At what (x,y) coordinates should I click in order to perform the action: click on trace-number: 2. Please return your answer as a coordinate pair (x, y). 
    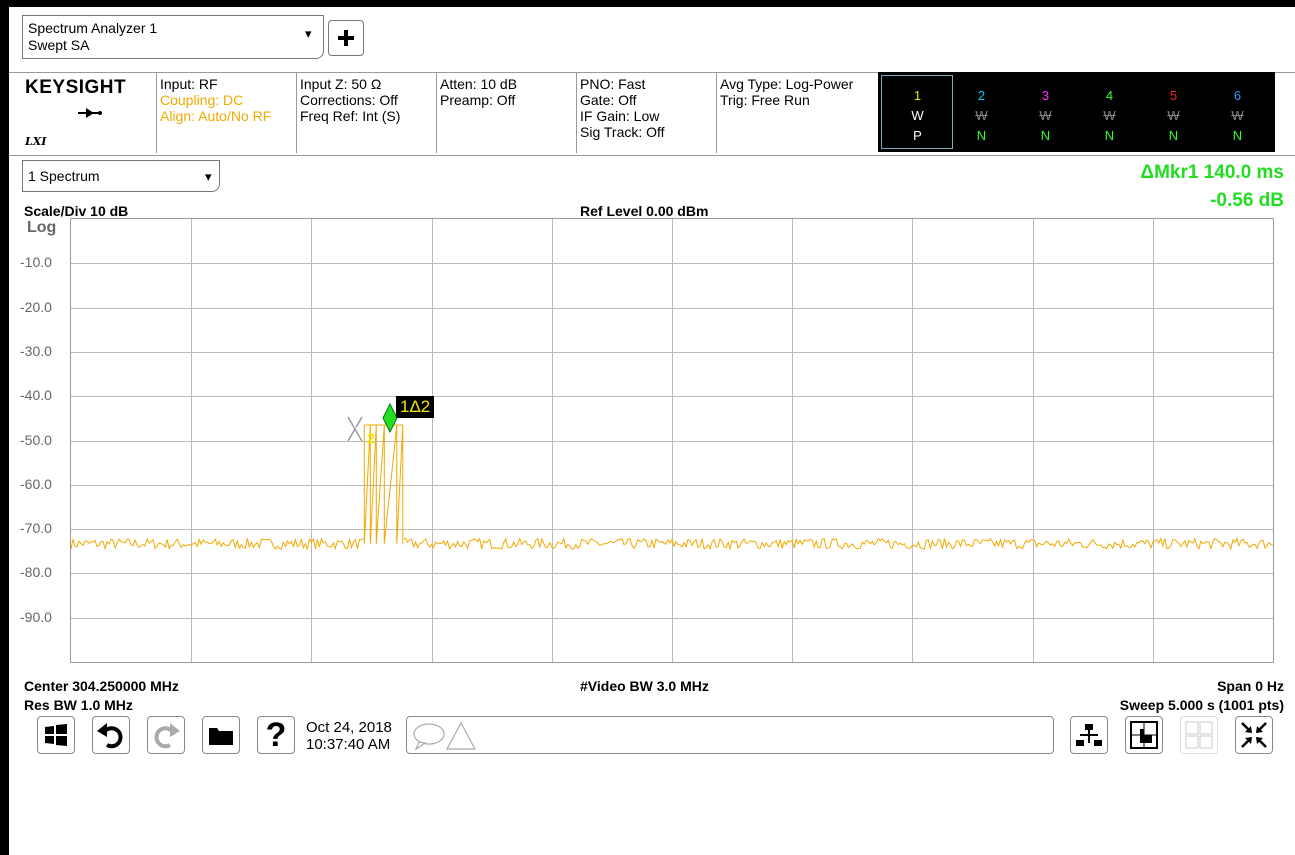
    Looking at the image, I should click on (981, 95).